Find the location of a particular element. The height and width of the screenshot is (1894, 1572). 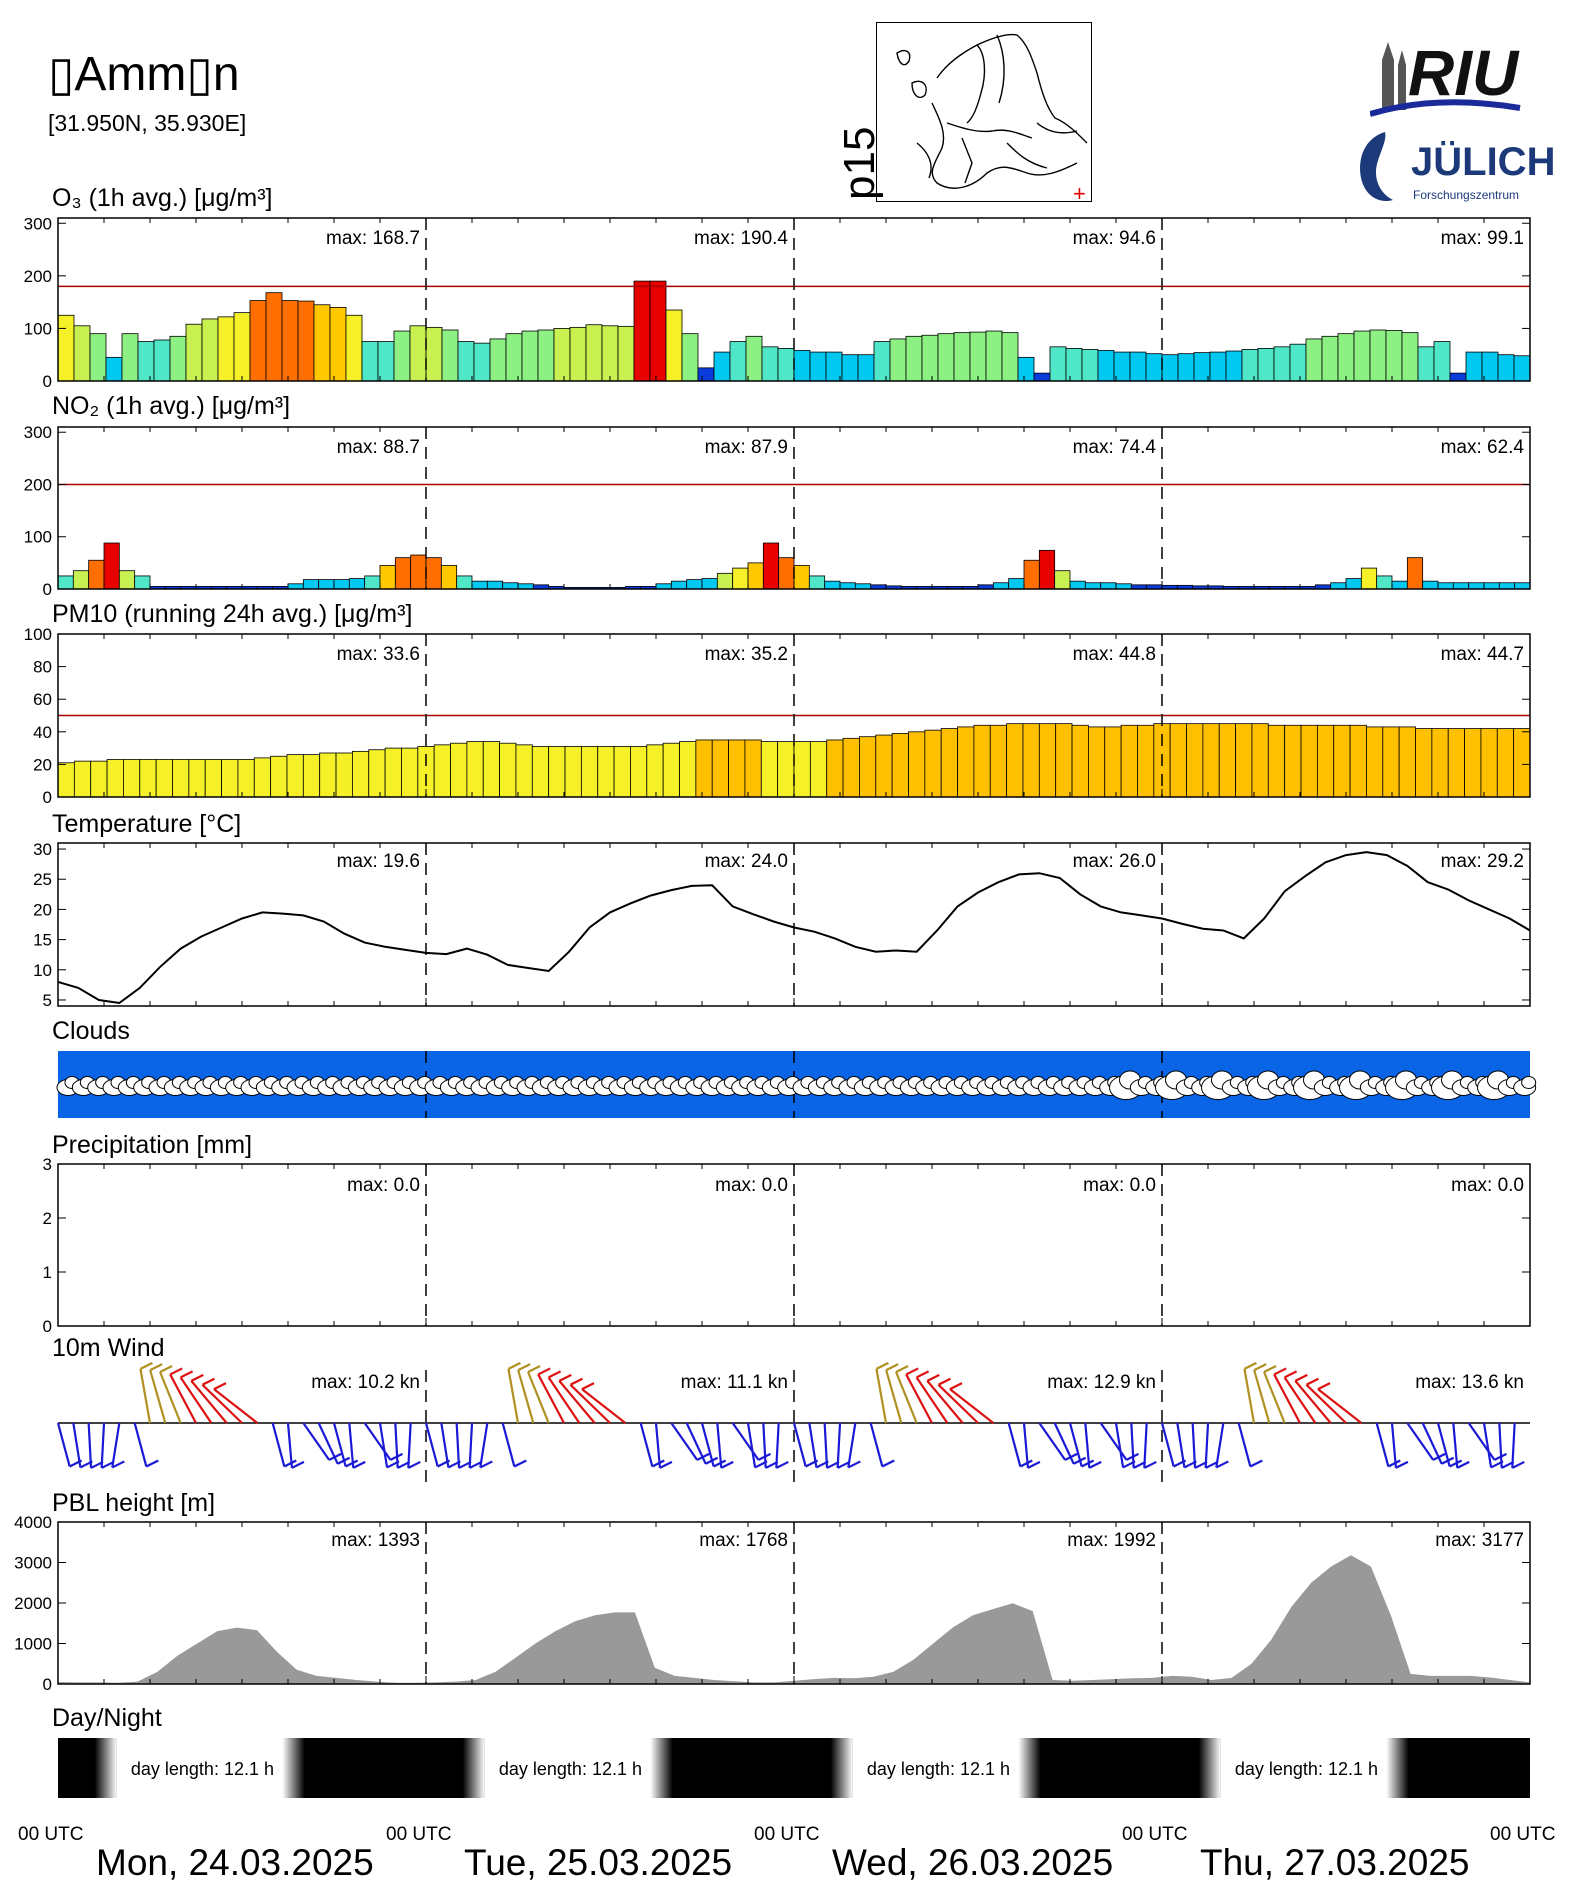

cloud-icon-part is located at coordinates (1529, 1082).